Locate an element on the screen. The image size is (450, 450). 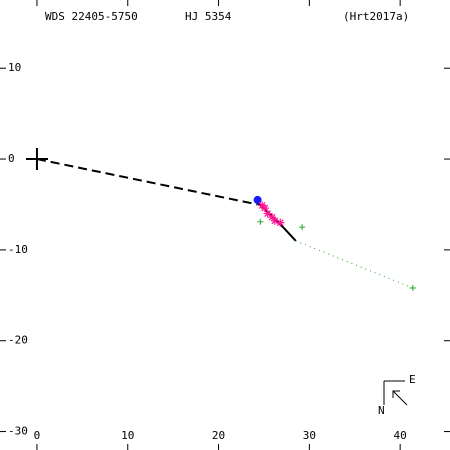
y-tick-label: -20 is located at coordinates (18, 340).